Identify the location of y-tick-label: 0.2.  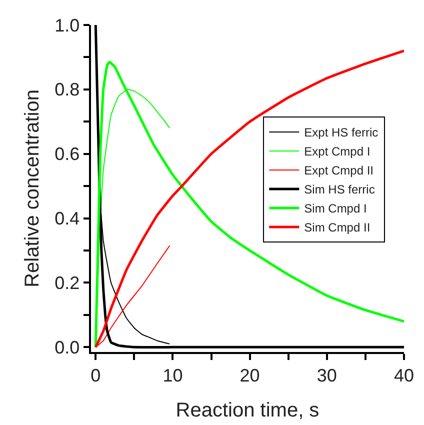
(67, 283).